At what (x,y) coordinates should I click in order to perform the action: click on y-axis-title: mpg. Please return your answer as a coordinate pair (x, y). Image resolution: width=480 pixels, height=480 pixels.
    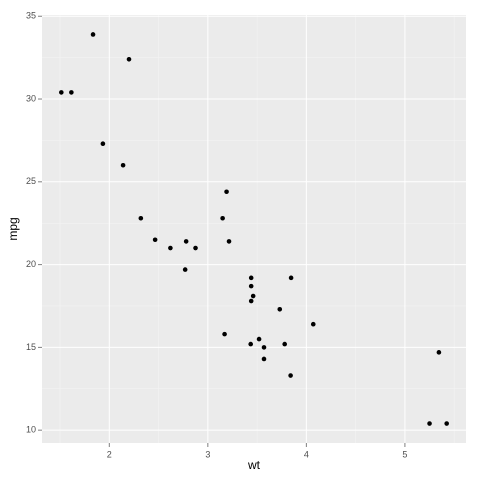
    Looking at the image, I should click on (13, 228).